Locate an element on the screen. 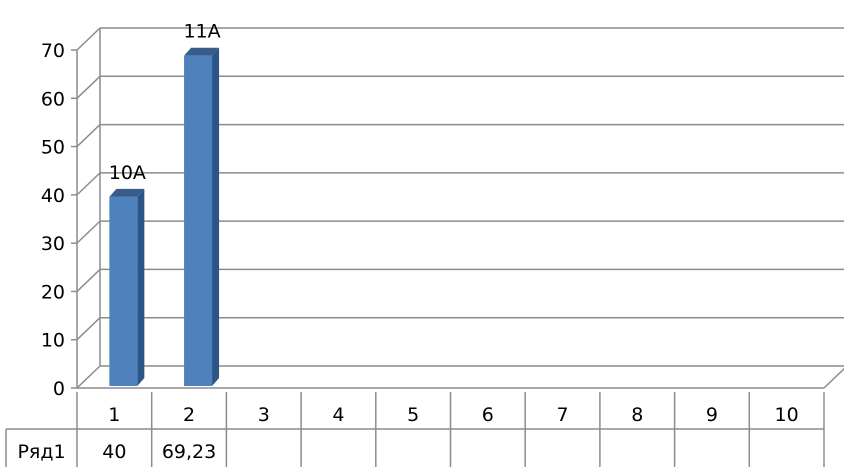 This screenshot has width=844, height=473. x-category-label: 2 is located at coordinates (189, 415).